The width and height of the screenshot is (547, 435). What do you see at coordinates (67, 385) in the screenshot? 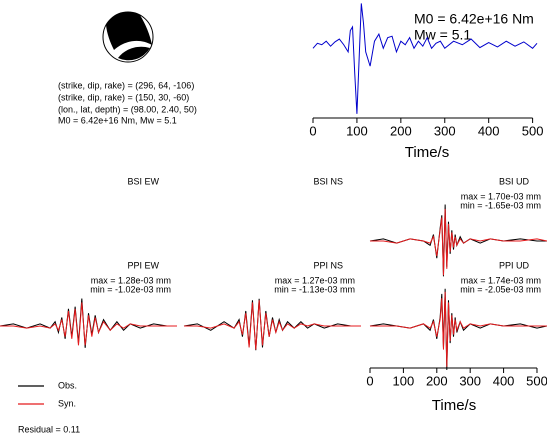
I see `legend-label: Obs.` at bounding box center [67, 385].